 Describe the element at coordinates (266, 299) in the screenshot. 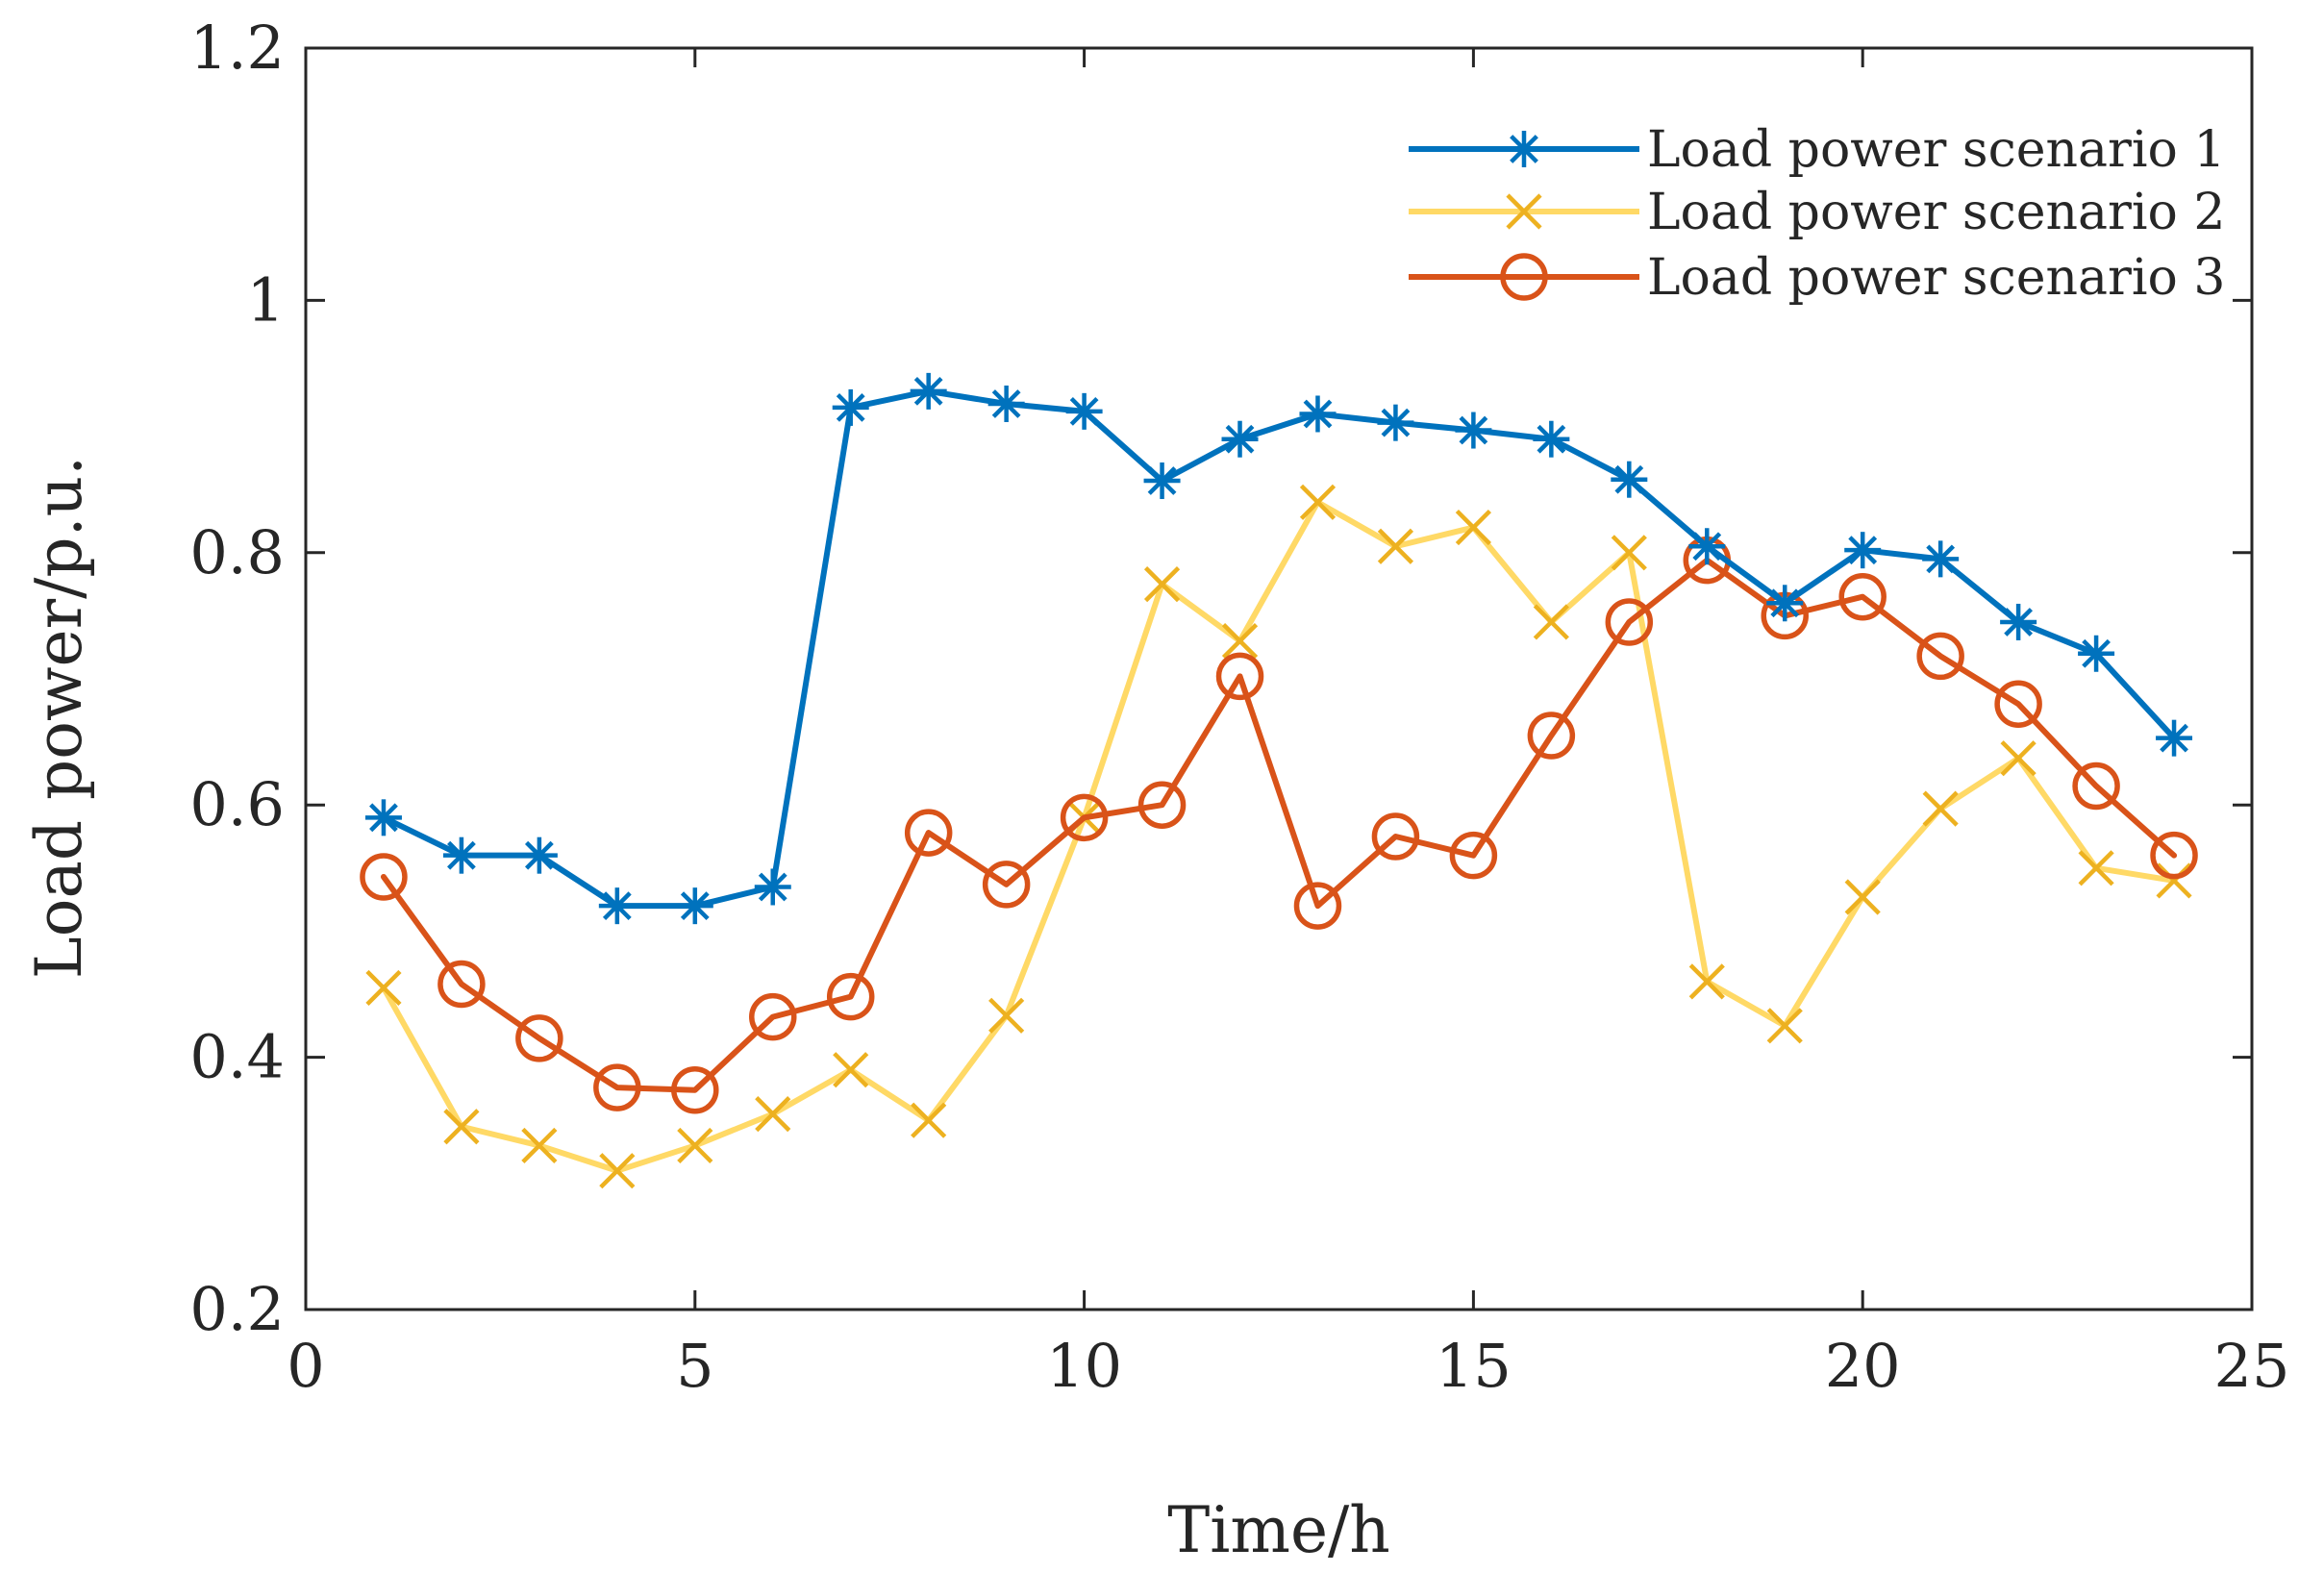

I see `y-tick-label: 1` at that location.